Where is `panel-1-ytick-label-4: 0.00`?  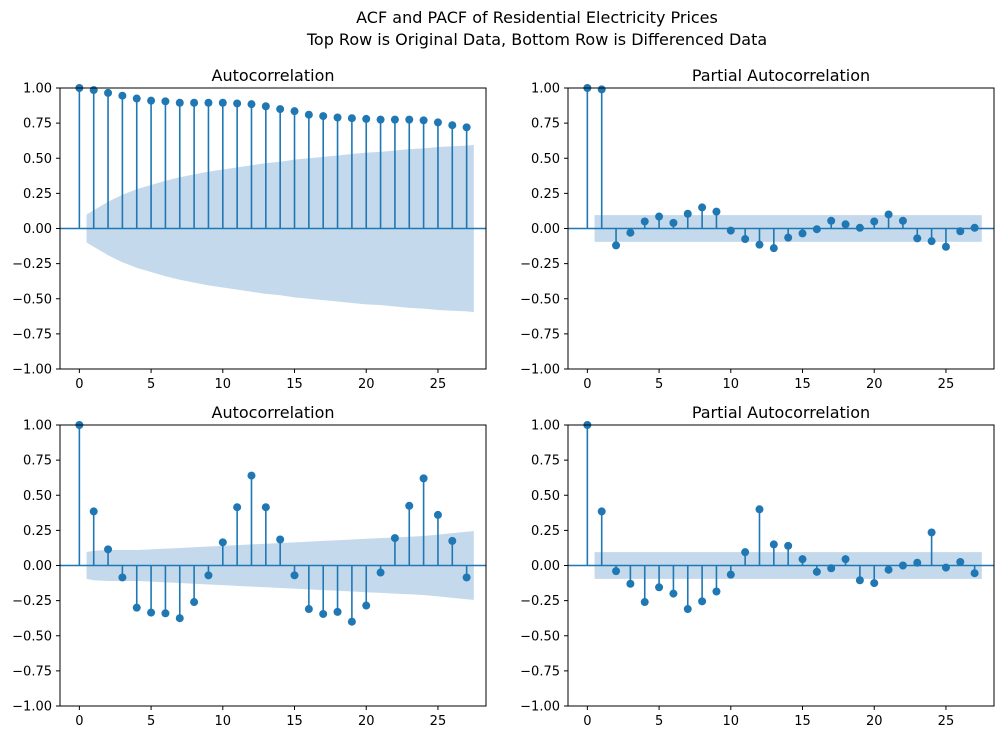 panel-1-ytick-label-4: 0.00 is located at coordinates (545, 229).